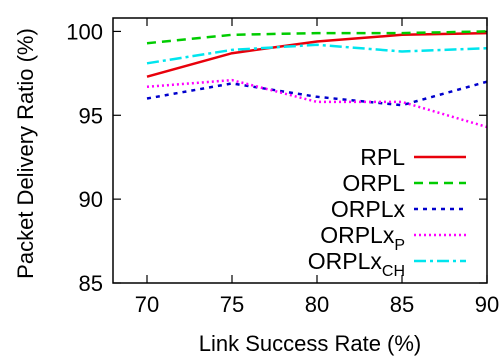 The width and height of the screenshot is (499, 362). Describe the element at coordinates (84, 31) in the screenshot. I see `y-tick-label: 100` at that location.